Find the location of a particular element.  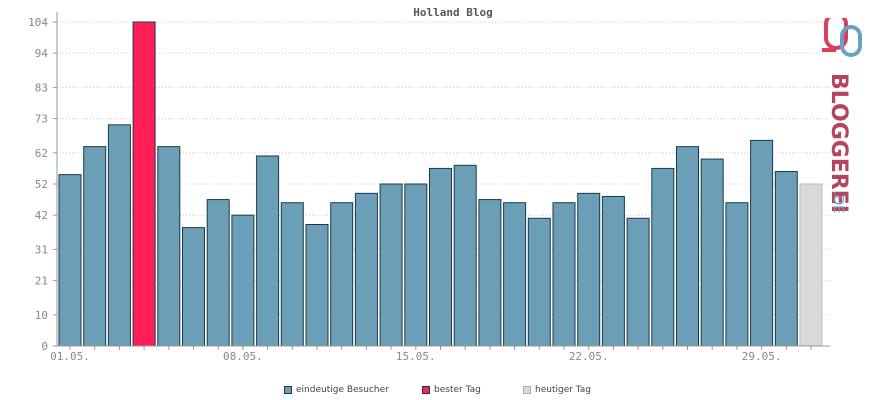

y-tick-label: 52 is located at coordinates (41, 184).